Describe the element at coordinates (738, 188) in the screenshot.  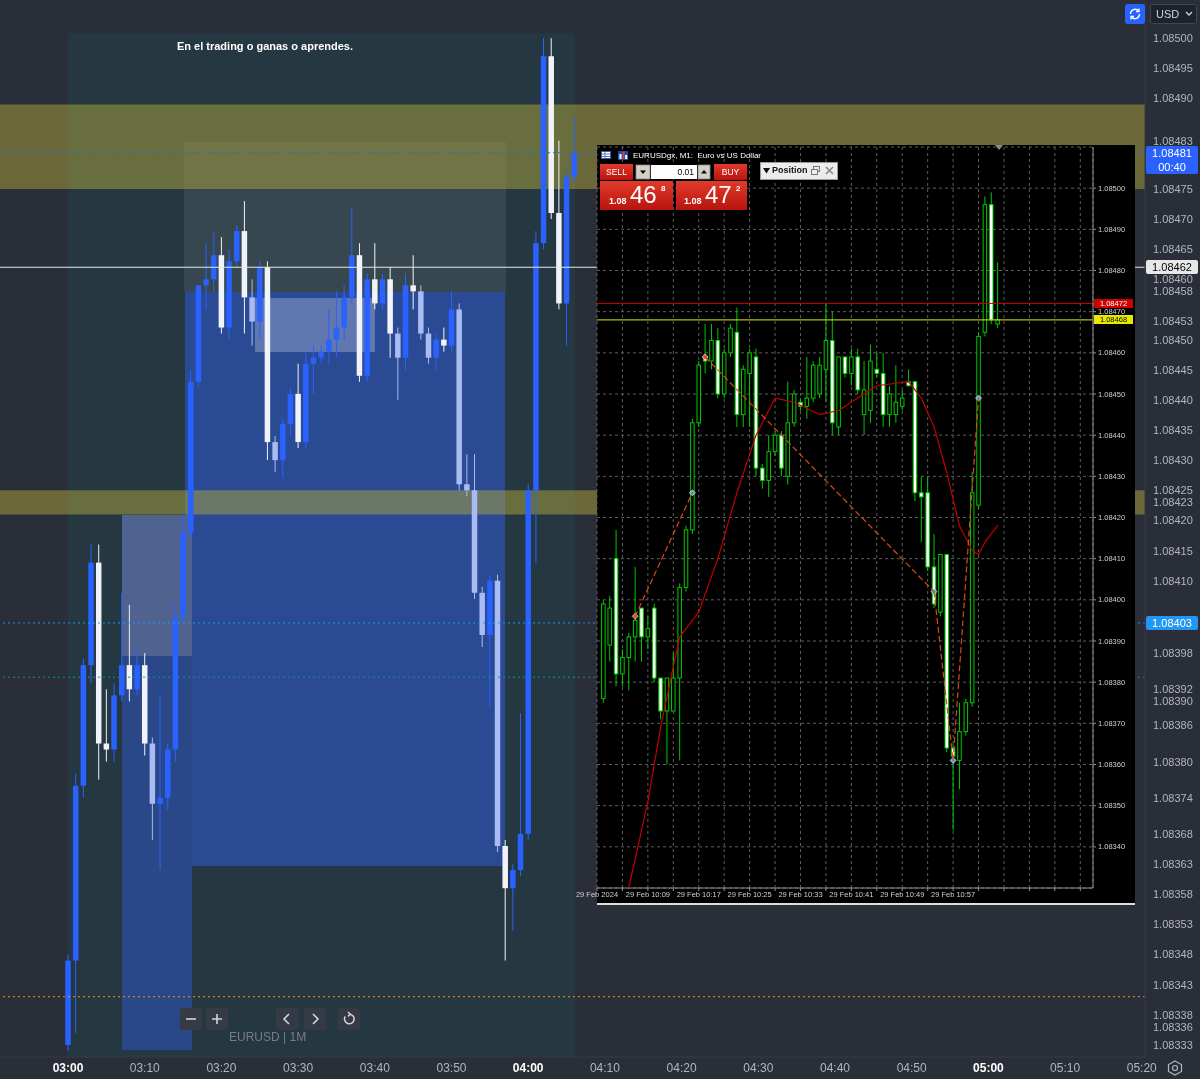
I see `annotation: 2` at that location.